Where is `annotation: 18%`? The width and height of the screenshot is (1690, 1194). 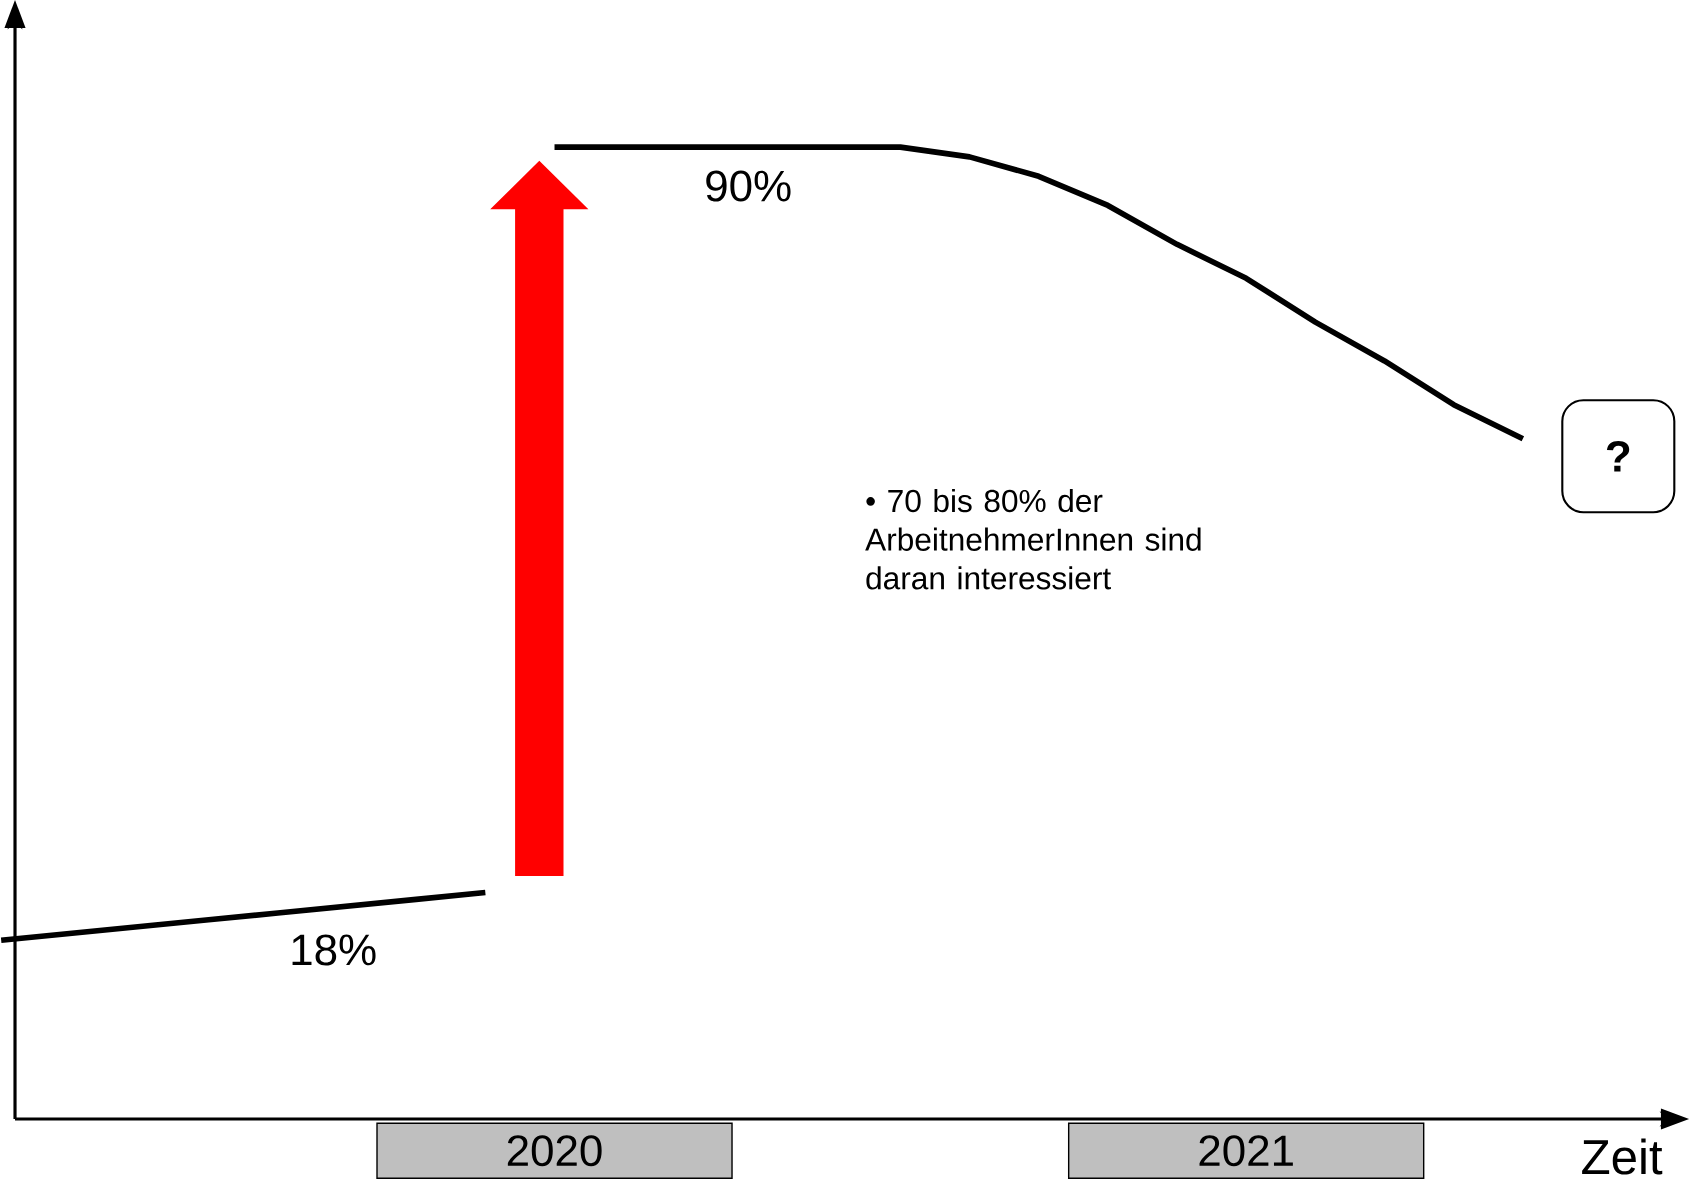 annotation: 18% is located at coordinates (334, 950).